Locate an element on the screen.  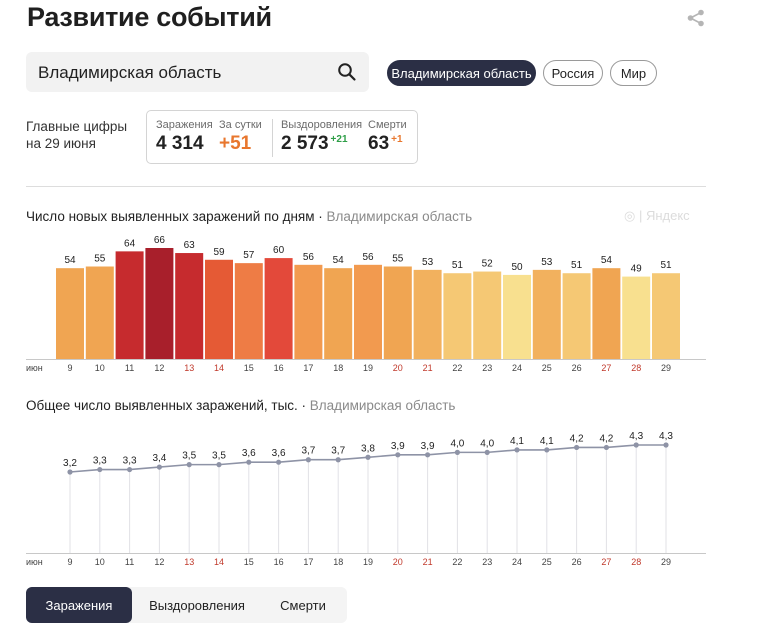
x-tick-16: 16 is located at coordinates (279, 368).